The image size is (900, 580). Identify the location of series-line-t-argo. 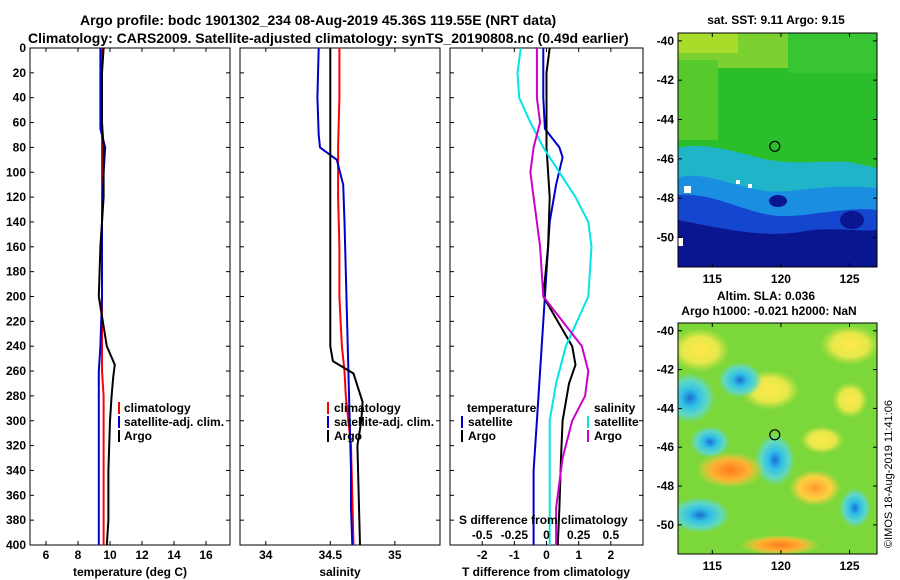
(559, 296).